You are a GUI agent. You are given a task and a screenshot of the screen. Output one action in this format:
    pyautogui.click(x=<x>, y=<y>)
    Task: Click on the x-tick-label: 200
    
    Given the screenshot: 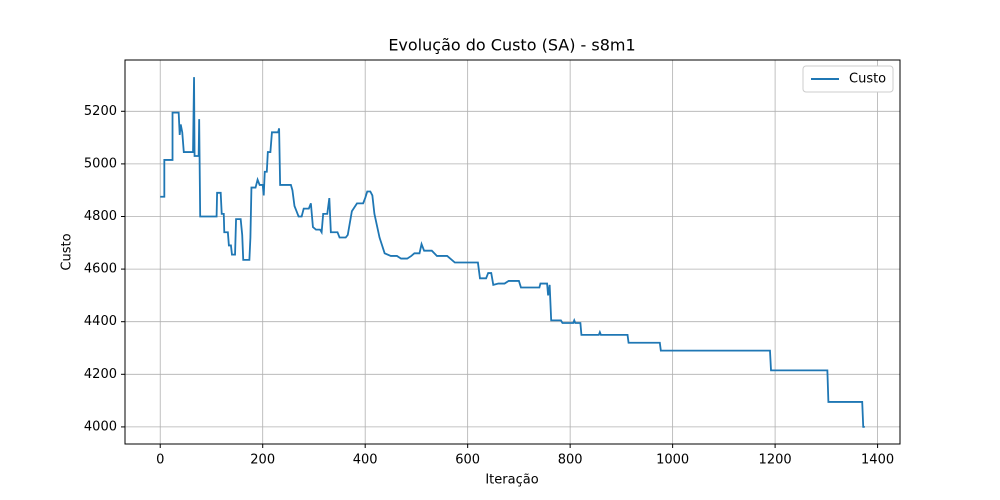 What is the action you would take?
    pyautogui.click(x=262, y=460)
    